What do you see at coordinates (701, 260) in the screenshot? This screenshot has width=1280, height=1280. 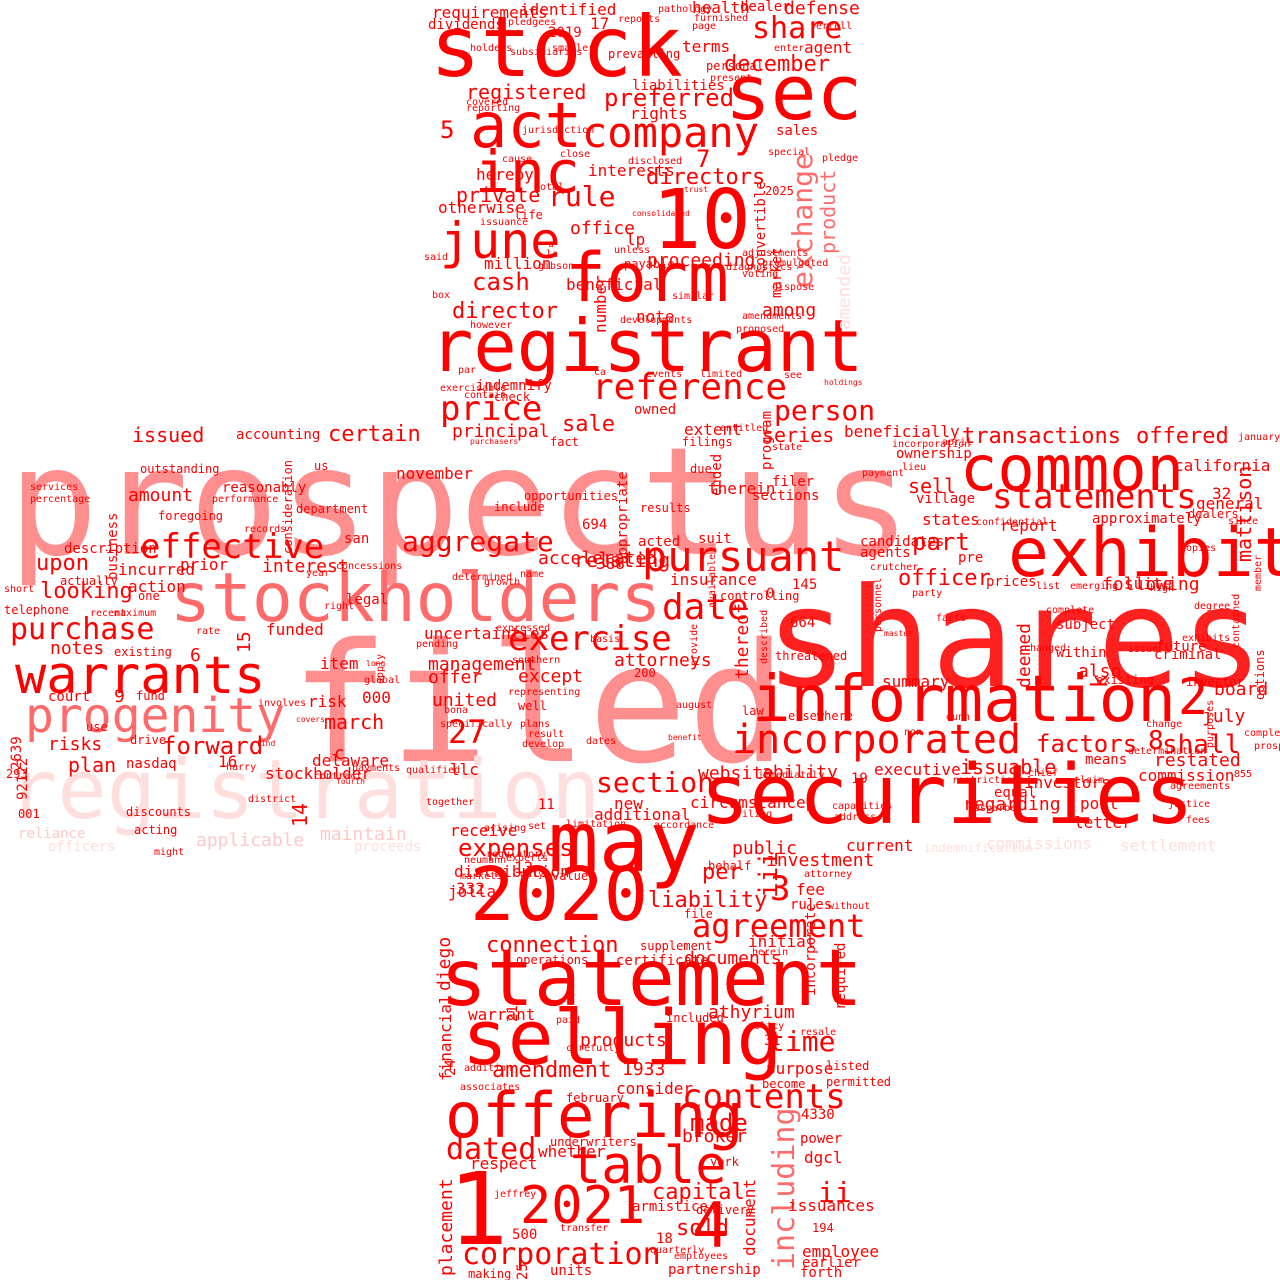 I see `cloud-word-proceeding: proceeding` at bounding box center [701, 260].